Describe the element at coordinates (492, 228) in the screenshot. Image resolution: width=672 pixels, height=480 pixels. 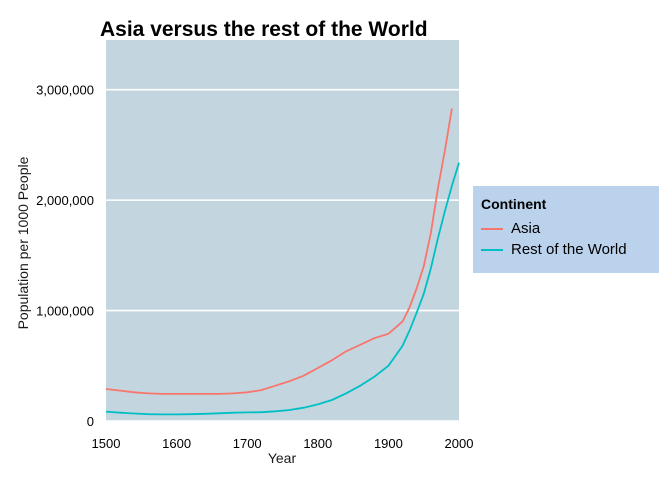
I see `legend-key-asia` at that location.